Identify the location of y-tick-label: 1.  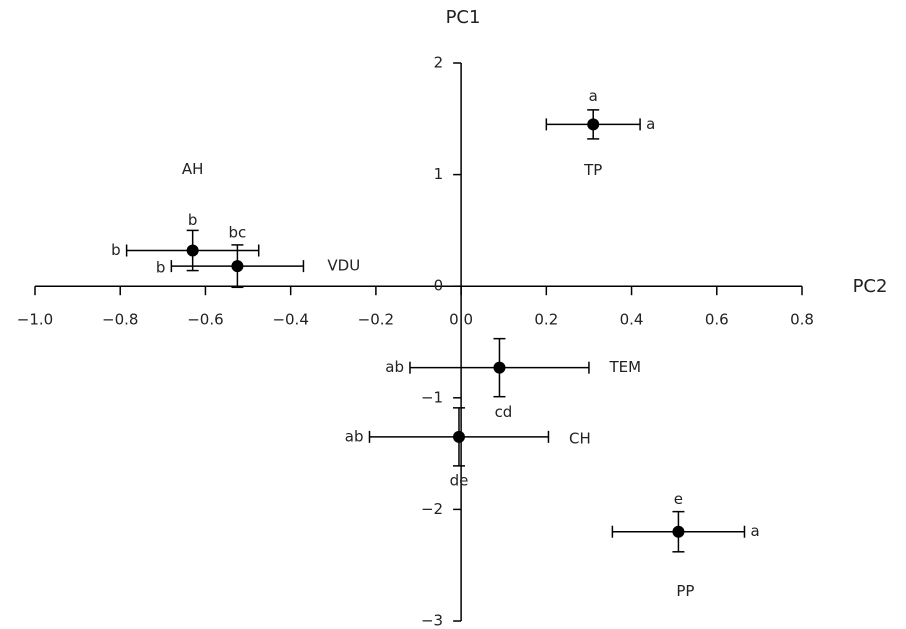
(439, 174).